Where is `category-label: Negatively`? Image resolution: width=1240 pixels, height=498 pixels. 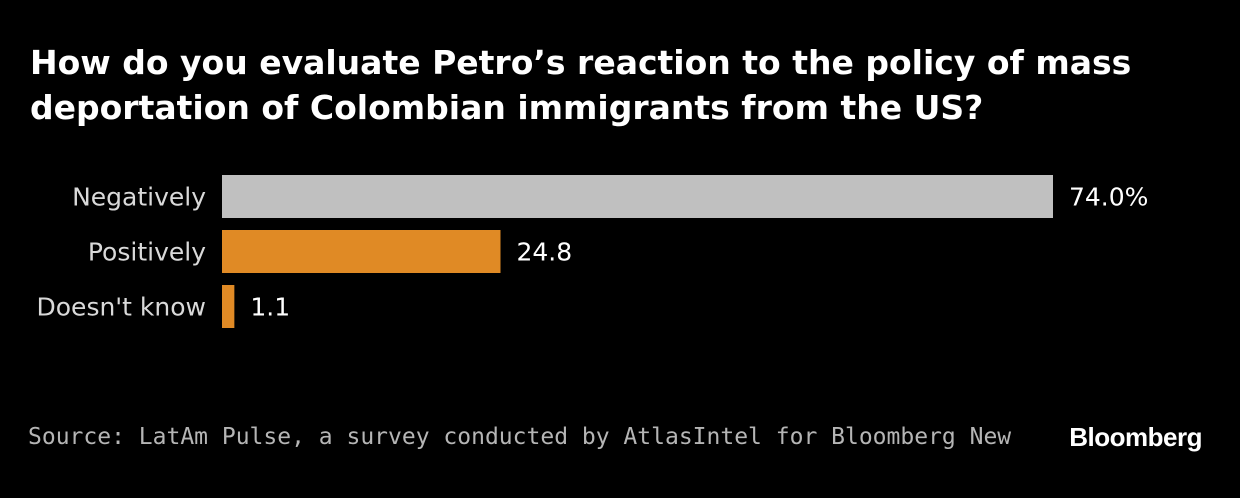
category-label: Negatively is located at coordinates (139, 197).